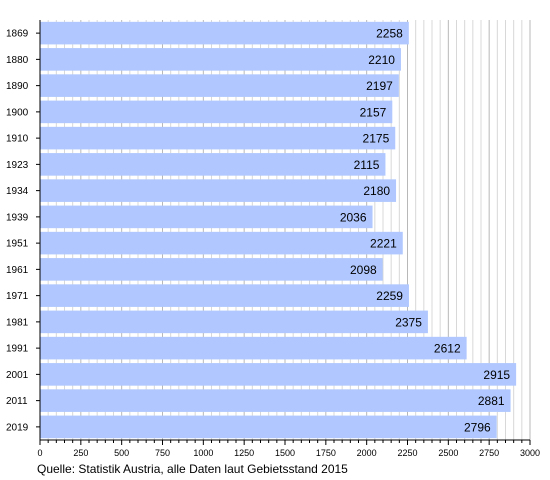 The height and width of the screenshot is (480, 550). What do you see at coordinates (367, 165) in the screenshot?
I see `data-label: 2115` at bounding box center [367, 165].